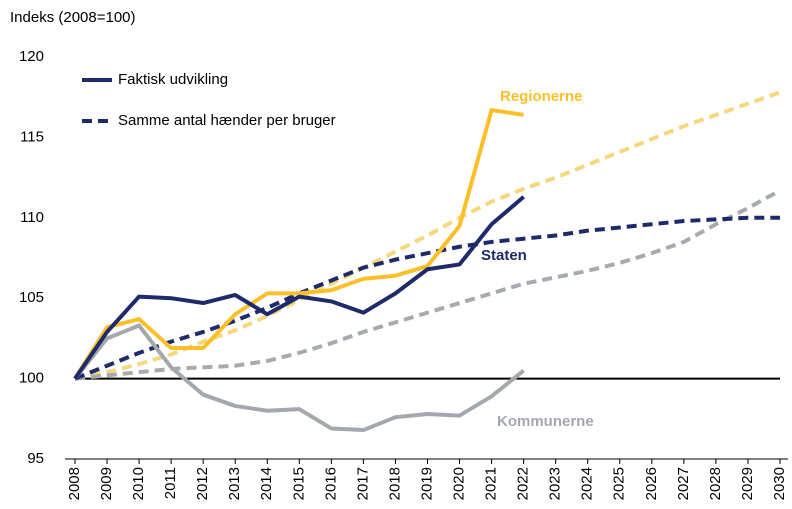 The height and width of the screenshot is (509, 792). What do you see at coordinates (35, 458) in the screenshot?
I see `y-tick-label: 95` at bounding box center [35, 458].